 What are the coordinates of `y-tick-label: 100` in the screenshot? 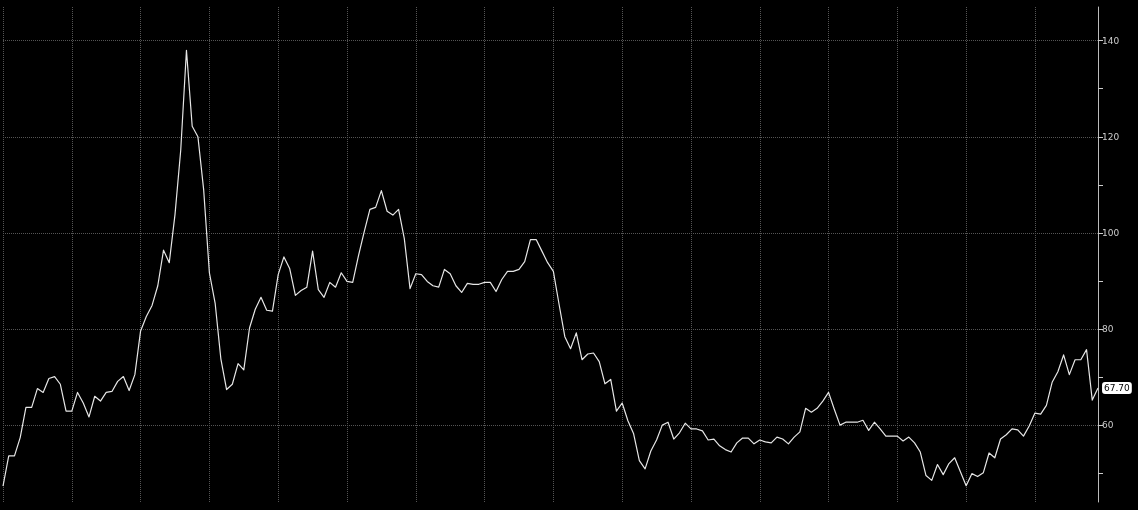 It's located at (1111, 232).